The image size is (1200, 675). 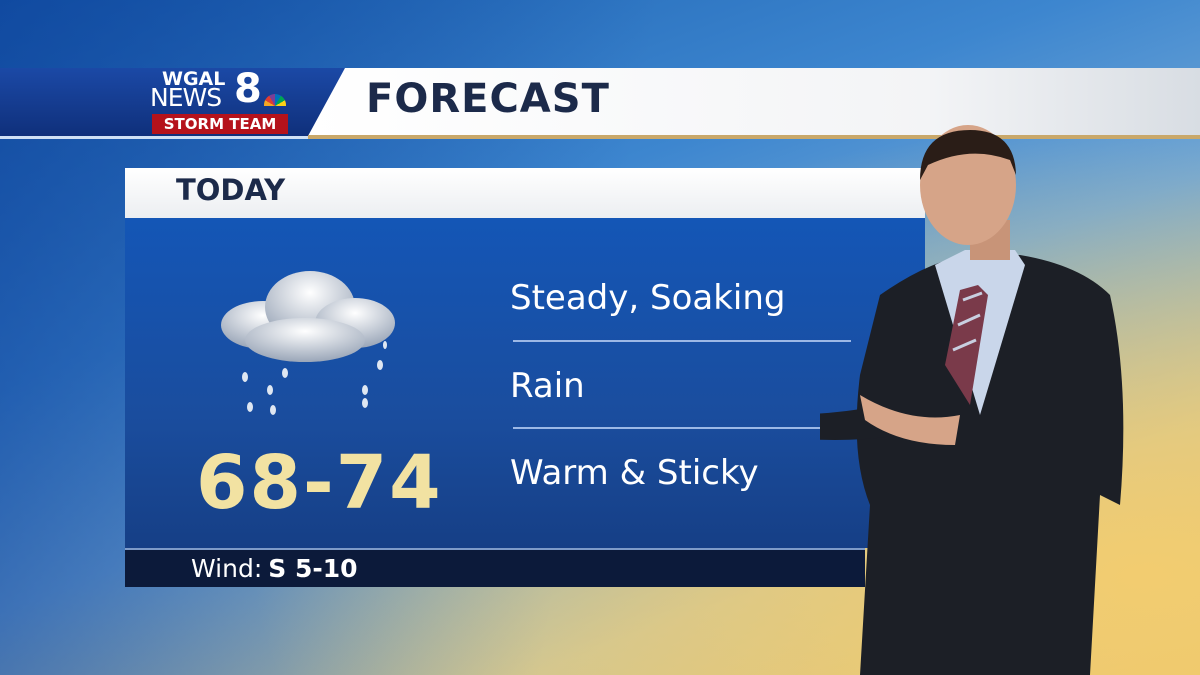 I want to click on wind-label: Wind:, so click(x=227, y=568).